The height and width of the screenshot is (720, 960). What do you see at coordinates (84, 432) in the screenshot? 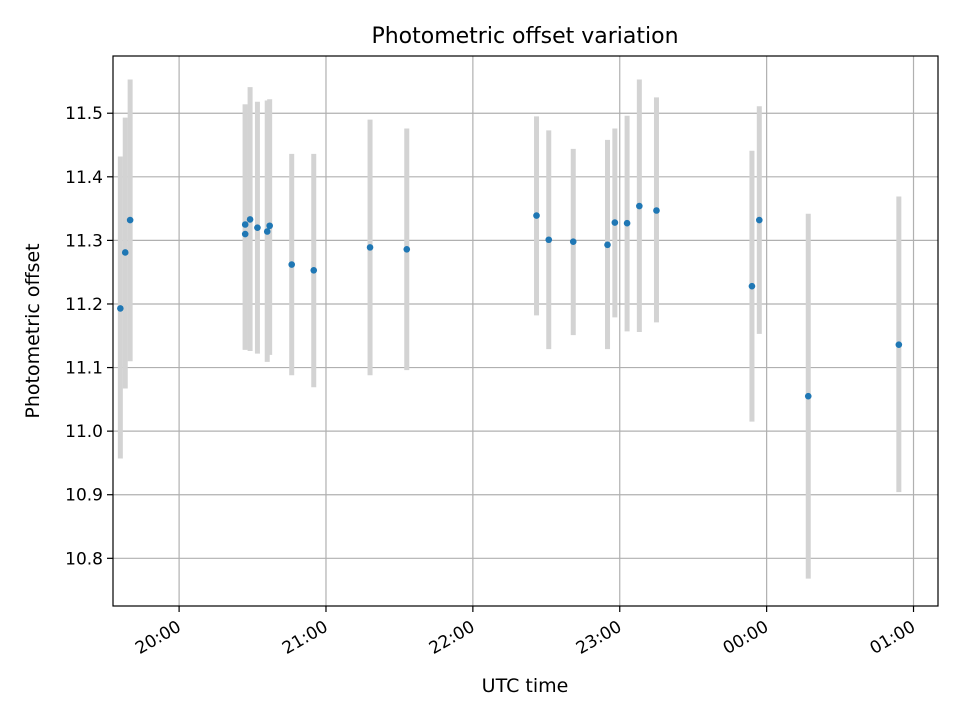
I see `y-tick-label: 11.0` at bounding box center [84, 432].